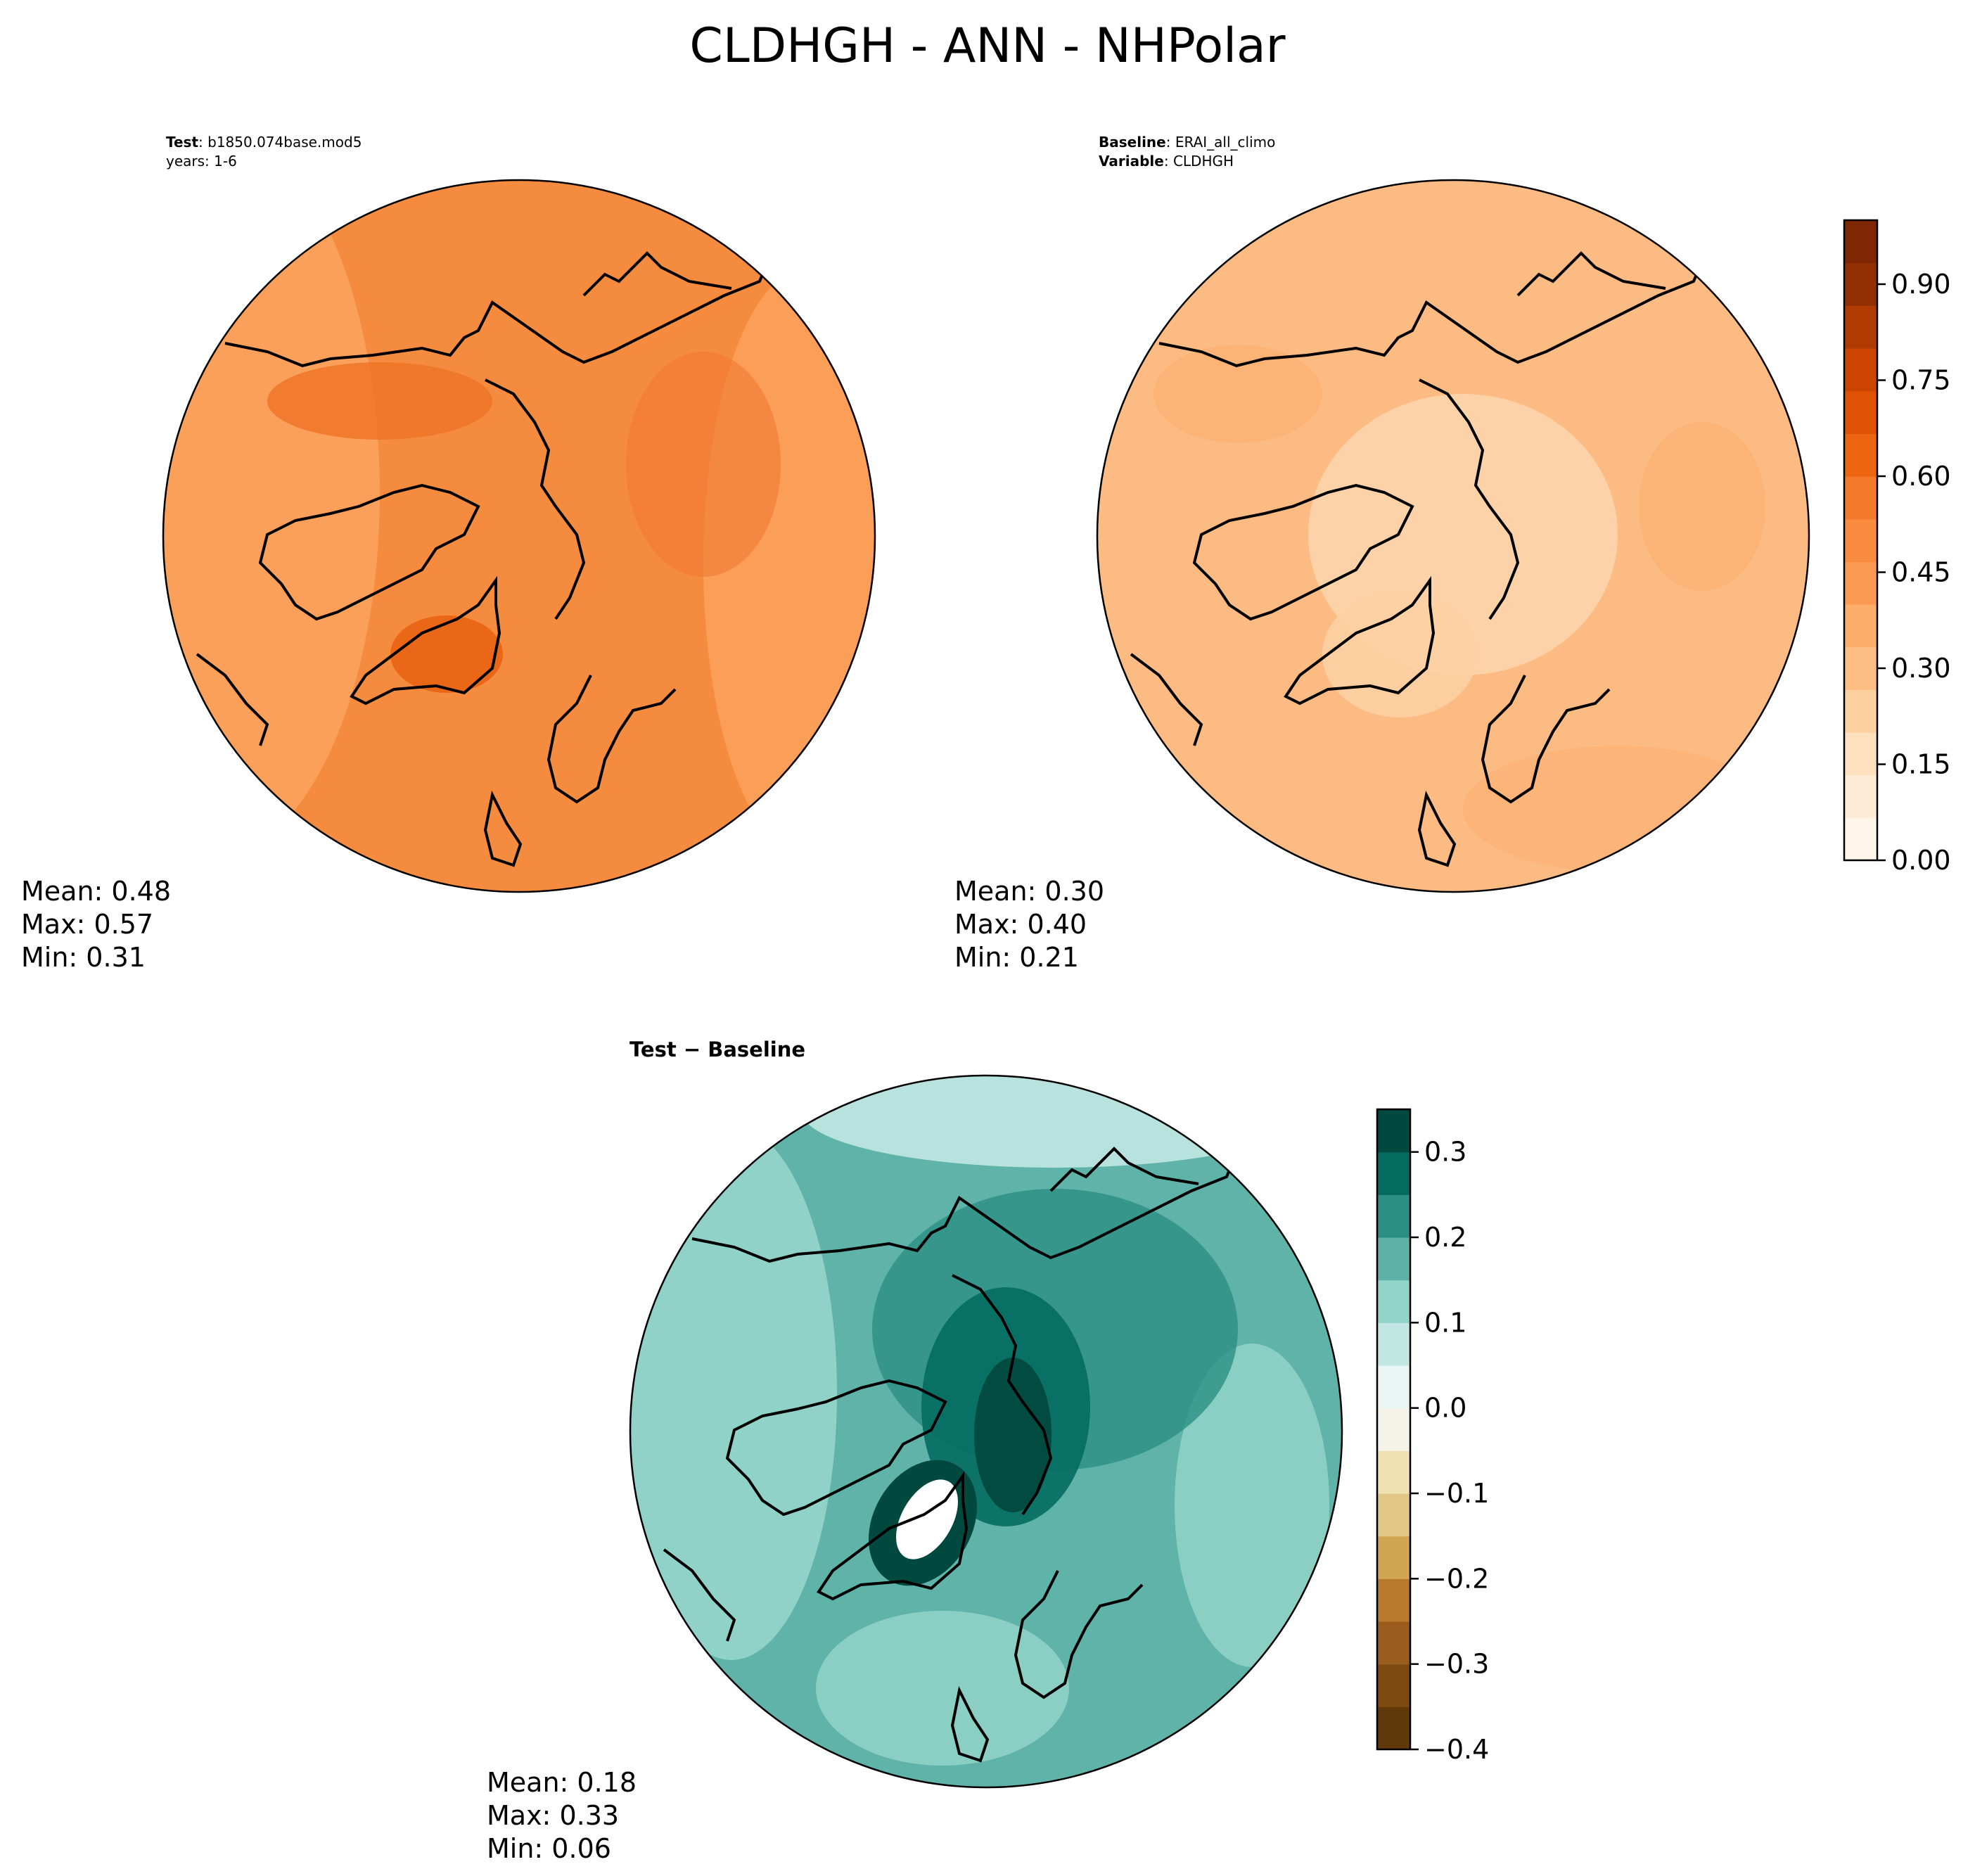 Image resolution: width=1975 pixels, height=1876 pixels. I want to click on test-header: Test: b1850.074base.mod5, so click(264, 142).